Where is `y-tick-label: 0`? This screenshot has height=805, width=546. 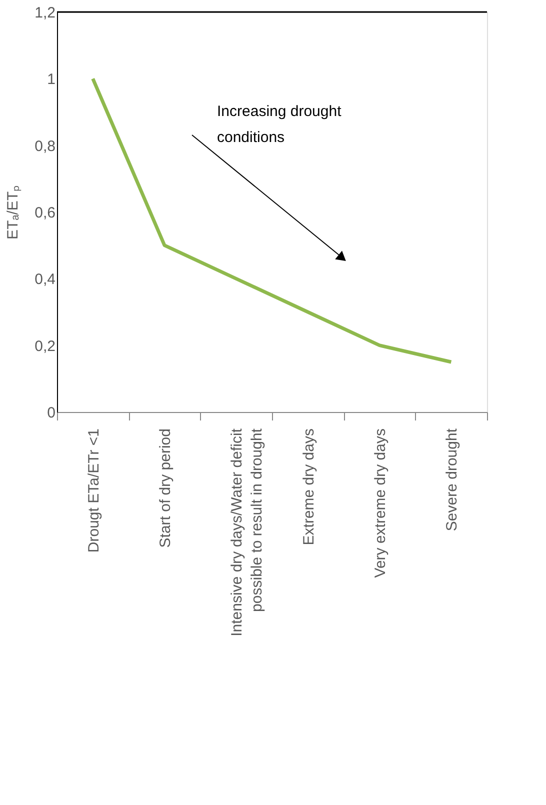
y-tick-label: 0 is located at coordinates (51, 413).